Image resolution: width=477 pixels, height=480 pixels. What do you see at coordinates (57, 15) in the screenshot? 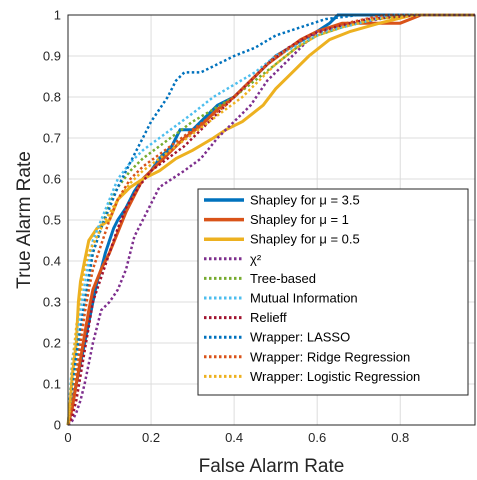
I see `y-tick-label: 1` at bounding box center [57, 15].